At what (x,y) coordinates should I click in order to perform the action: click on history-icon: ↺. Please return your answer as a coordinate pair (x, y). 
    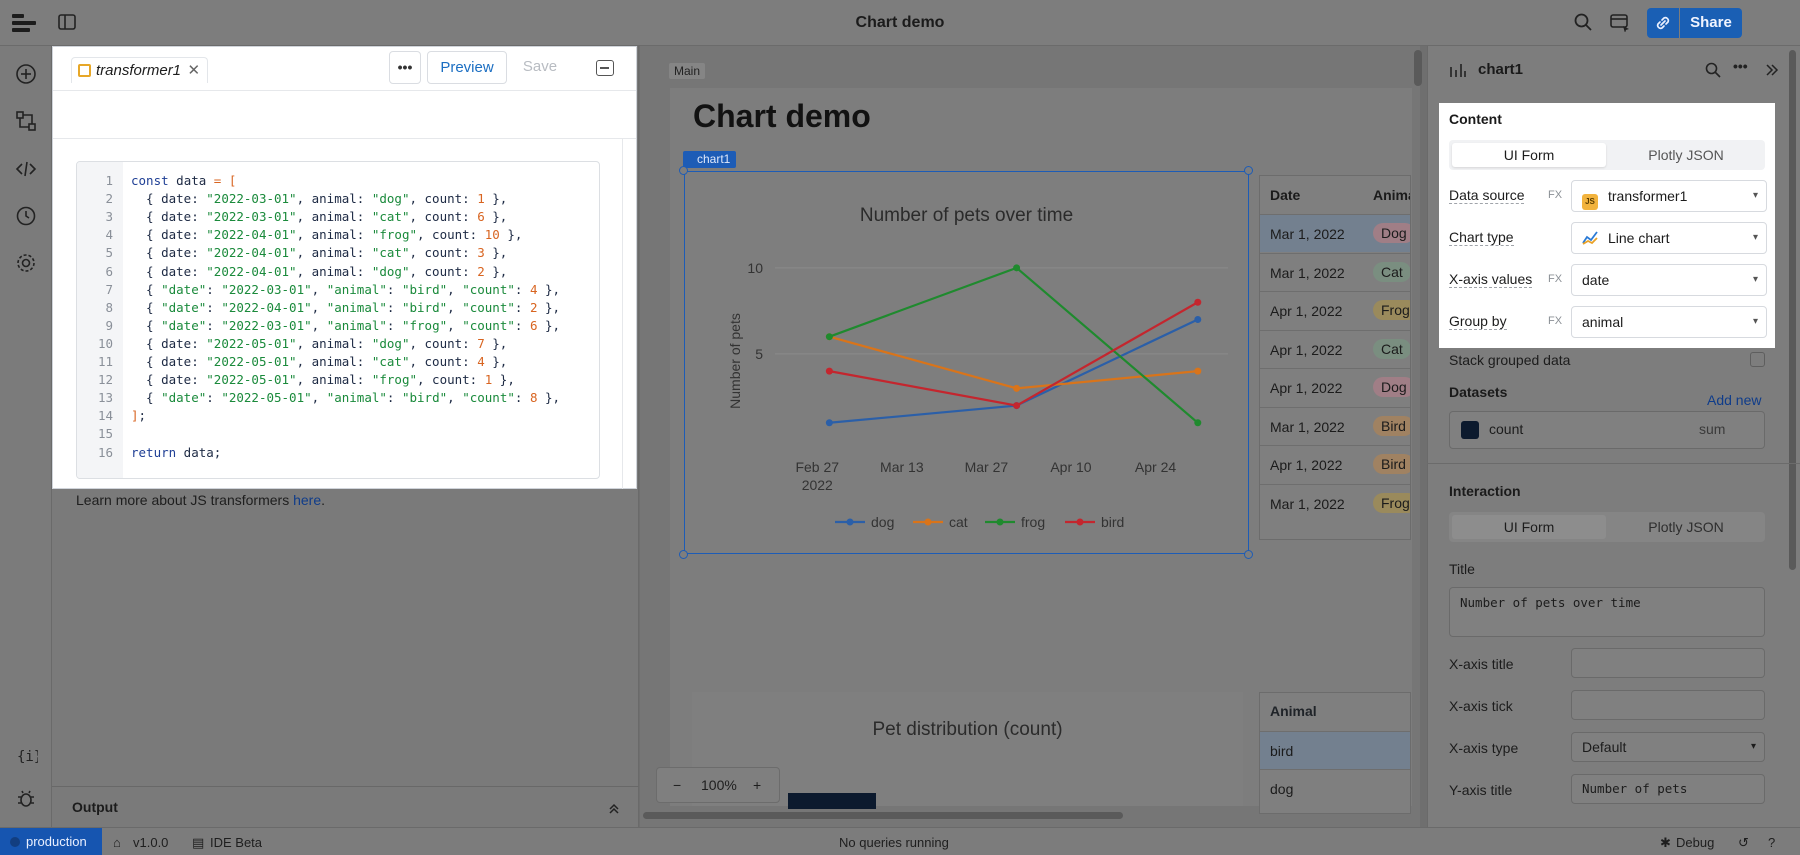
    Looking at the image, I should click on (1743, 842).